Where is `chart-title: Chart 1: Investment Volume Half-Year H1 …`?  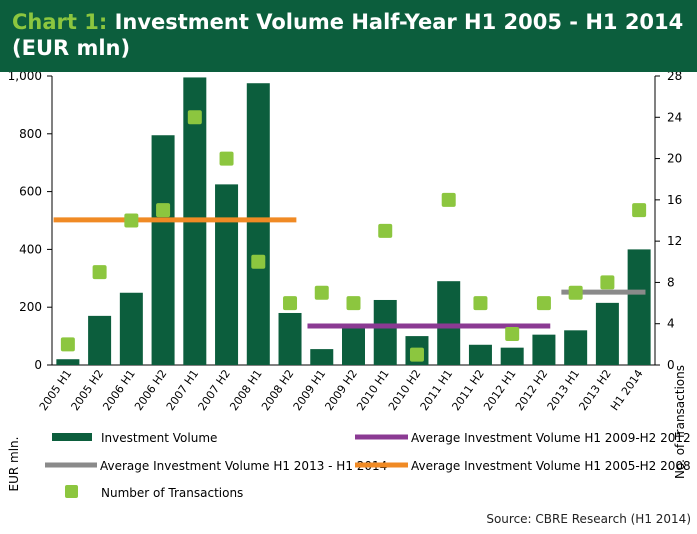 chart-title: Chart 1: Investment Volume Half-Year H1 … is located at coordinates (348, 35).